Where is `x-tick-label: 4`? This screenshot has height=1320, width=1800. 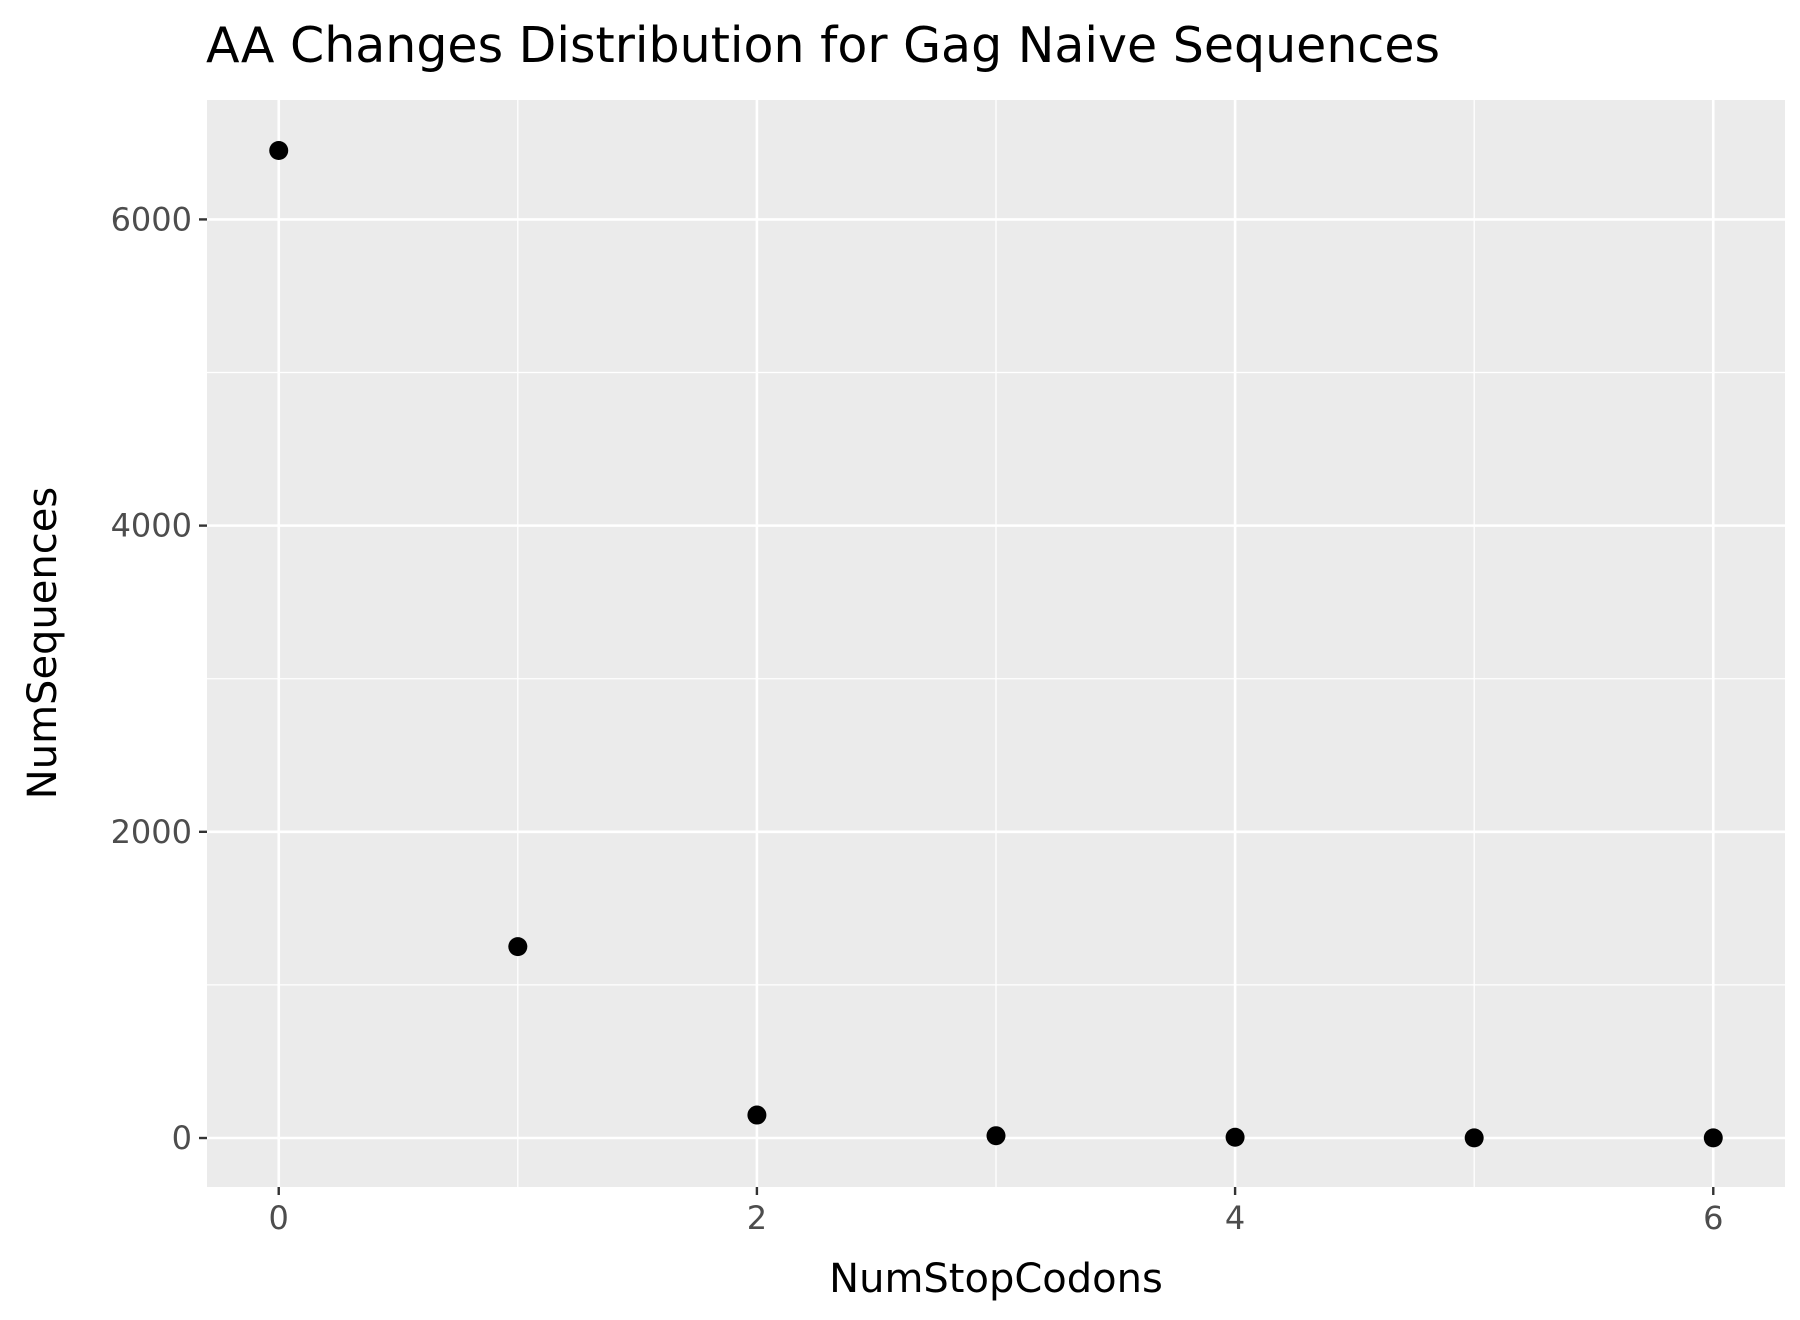 x-tick-label: 4 is located at coordinates (1235, 1218).